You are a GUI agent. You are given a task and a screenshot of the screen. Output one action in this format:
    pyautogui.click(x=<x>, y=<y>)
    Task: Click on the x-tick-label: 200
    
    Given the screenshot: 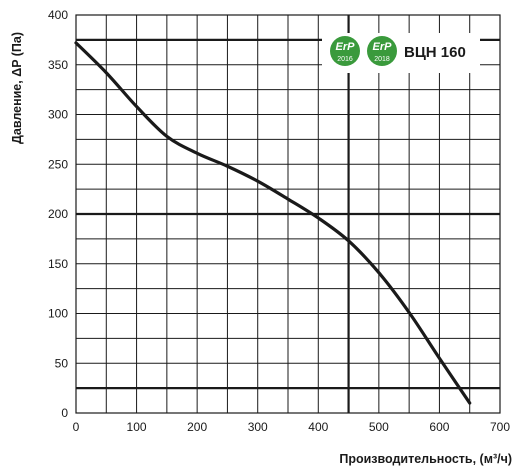 What is the action you would take?
    pyautogui.click(x=197, y=427)
    